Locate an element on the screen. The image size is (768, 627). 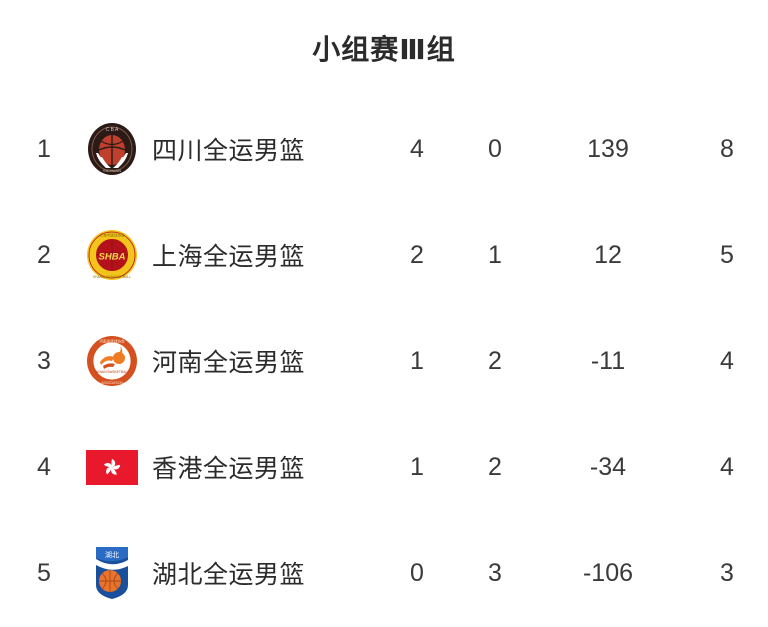
rank-value: 3 is located at coordinates (44, 360).